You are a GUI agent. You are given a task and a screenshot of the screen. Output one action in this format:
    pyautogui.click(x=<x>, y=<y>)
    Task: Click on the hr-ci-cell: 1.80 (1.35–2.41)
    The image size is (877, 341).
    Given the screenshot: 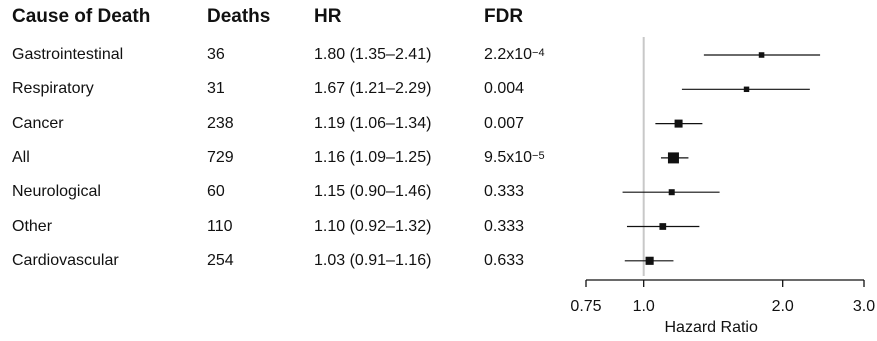 What is the action you would take?
    pyautogui.click(x=372, y=55)
    